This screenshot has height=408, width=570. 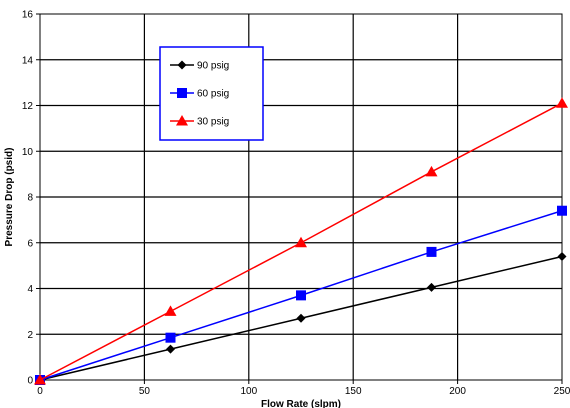 I want to click on y-tick-label: 0, so click(x=30, y=381).